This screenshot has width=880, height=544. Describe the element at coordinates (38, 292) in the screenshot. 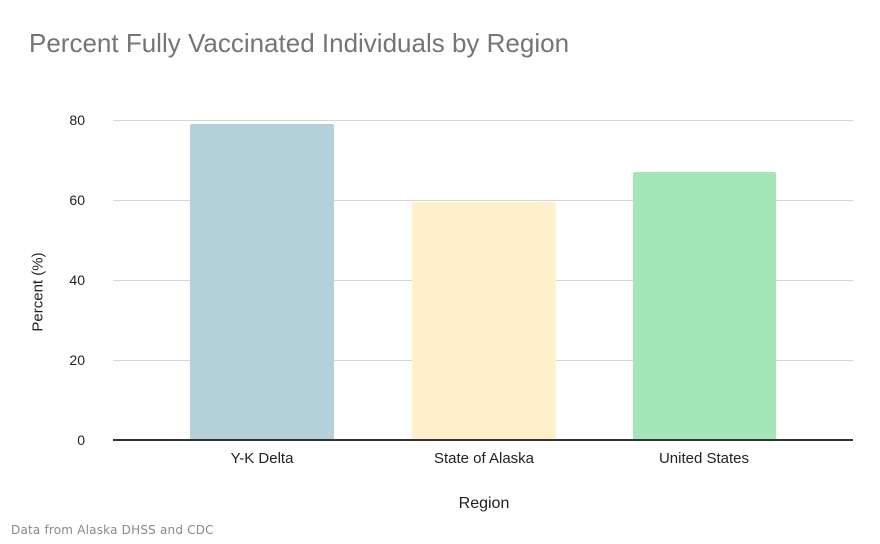

I see `y-axis-label: Percent (%)` at that location.